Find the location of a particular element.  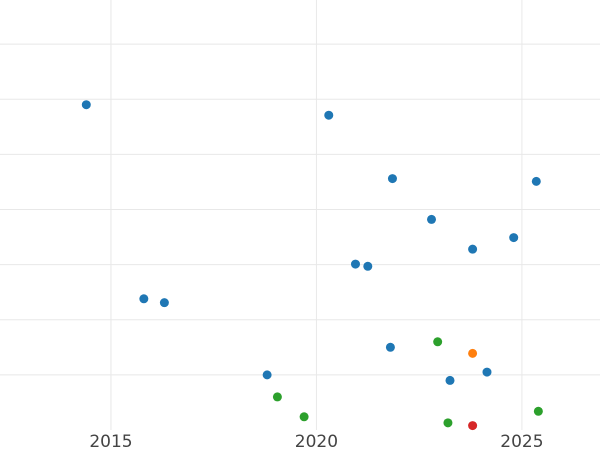

x-tick-label: 2015 is located at coordinates (110, 441).